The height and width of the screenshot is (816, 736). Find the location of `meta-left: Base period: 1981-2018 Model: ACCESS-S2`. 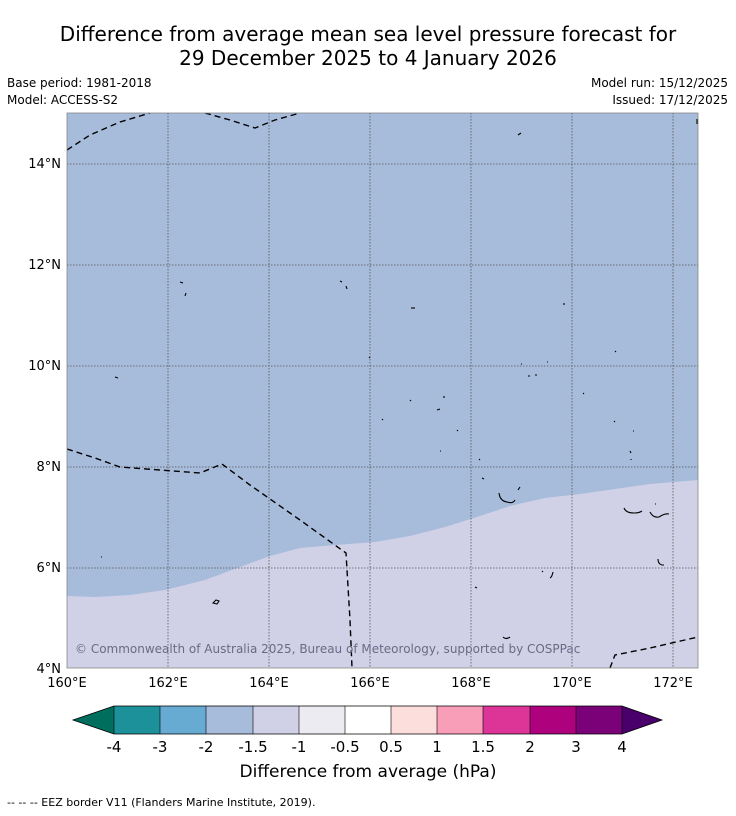

meta-left: Base period: 1981-2018 Model: ACCESS-S2 is located at coordinates (79, 92).